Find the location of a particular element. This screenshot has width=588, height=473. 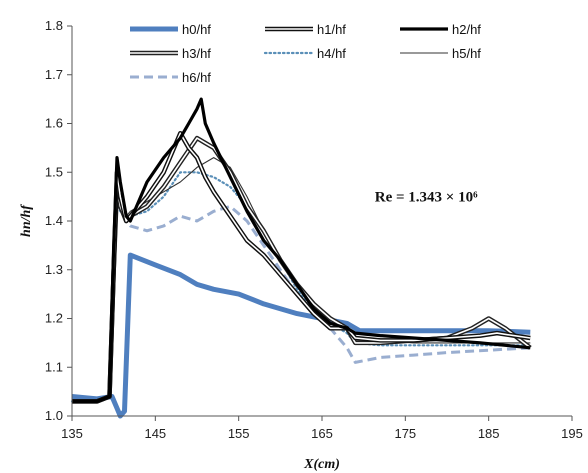

legend-label: h6/hf is located at coordinates (196, 77).